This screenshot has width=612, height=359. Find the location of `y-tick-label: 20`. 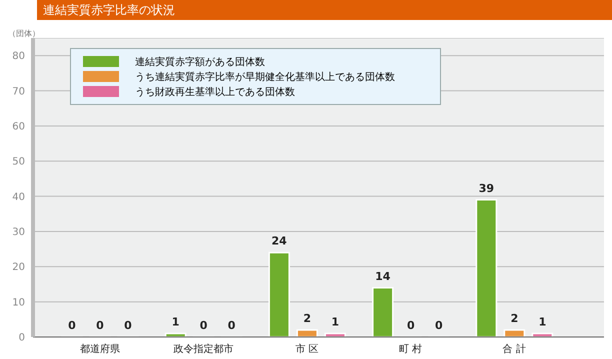

y-tick-label: 20 is located at coordinates (18, 268).